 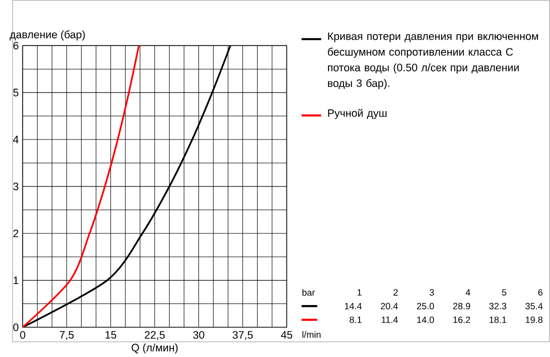 I want to click on x-tick-label: 45, so click(x=286, y=335).